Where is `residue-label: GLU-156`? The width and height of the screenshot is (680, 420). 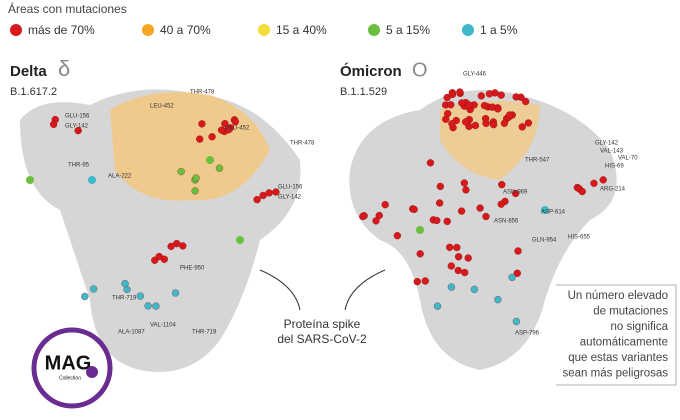
residue-label: GLU-156 is located at coordinates (77, 117).